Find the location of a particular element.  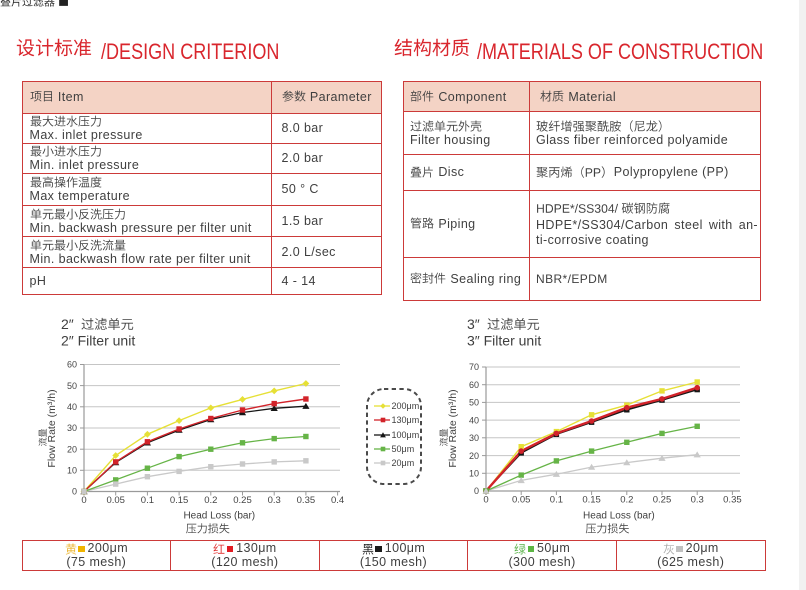

svg-text: 3″ Filter unit is located at coordinates (504, 341).